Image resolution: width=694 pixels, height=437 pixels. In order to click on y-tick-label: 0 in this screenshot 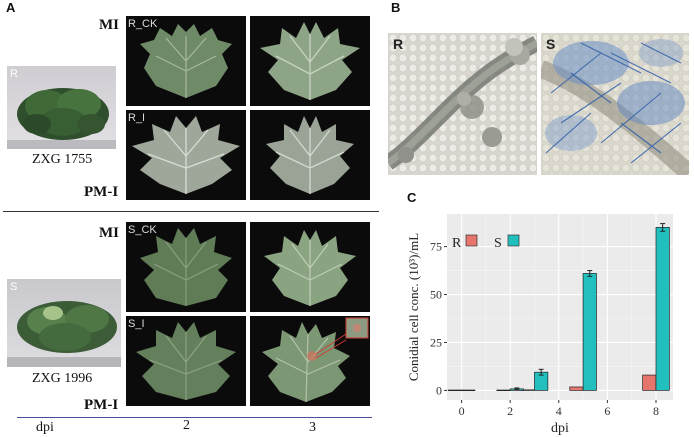, I will do `click(439, 390)`.